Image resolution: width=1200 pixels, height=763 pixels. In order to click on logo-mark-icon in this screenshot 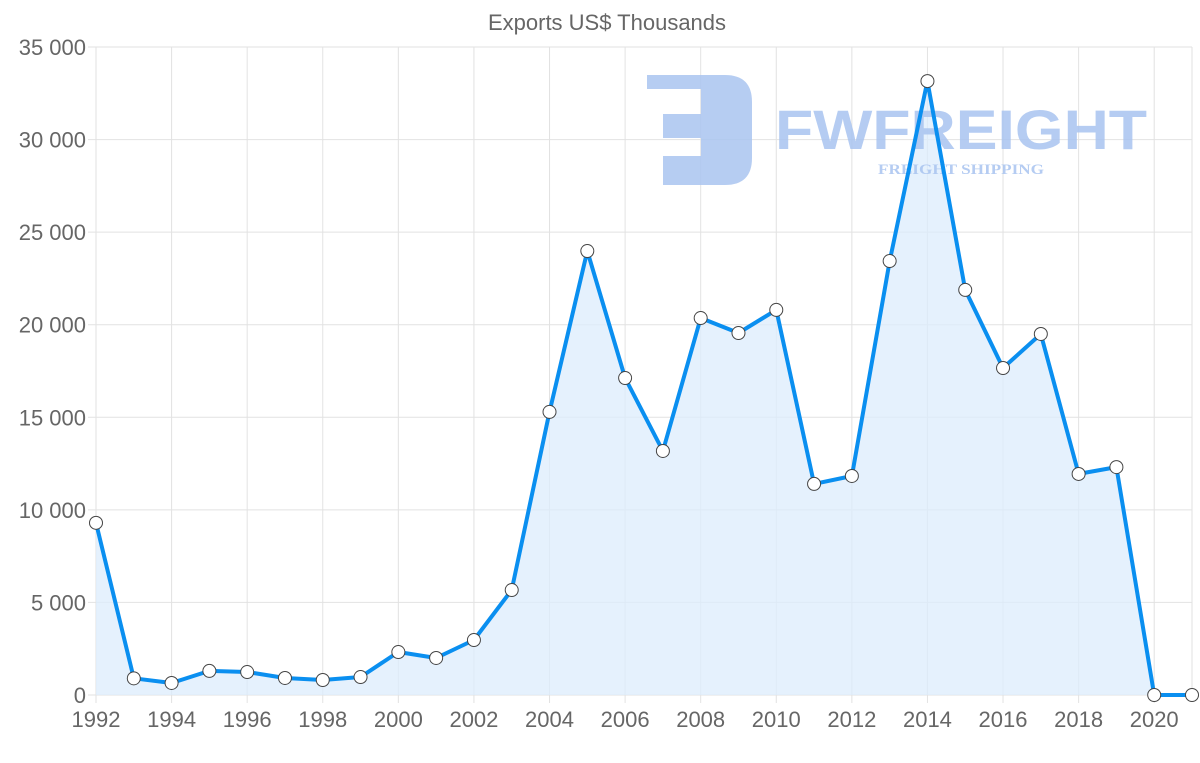, I will do `click(699, 130)`.